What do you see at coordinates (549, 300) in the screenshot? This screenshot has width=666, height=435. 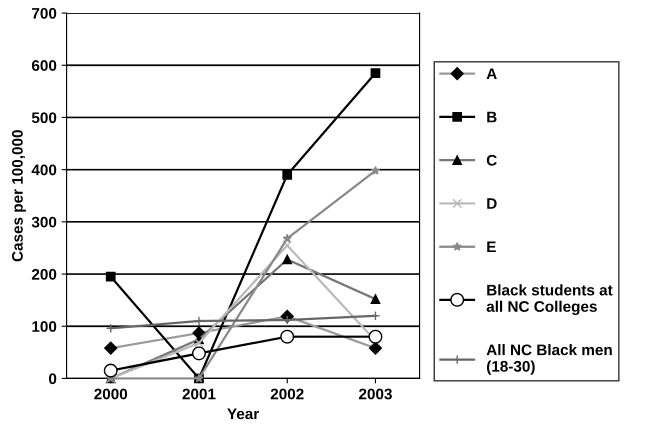 I see `legend-label: Black students at all NC Colleges` at bounding box center [549, 300].